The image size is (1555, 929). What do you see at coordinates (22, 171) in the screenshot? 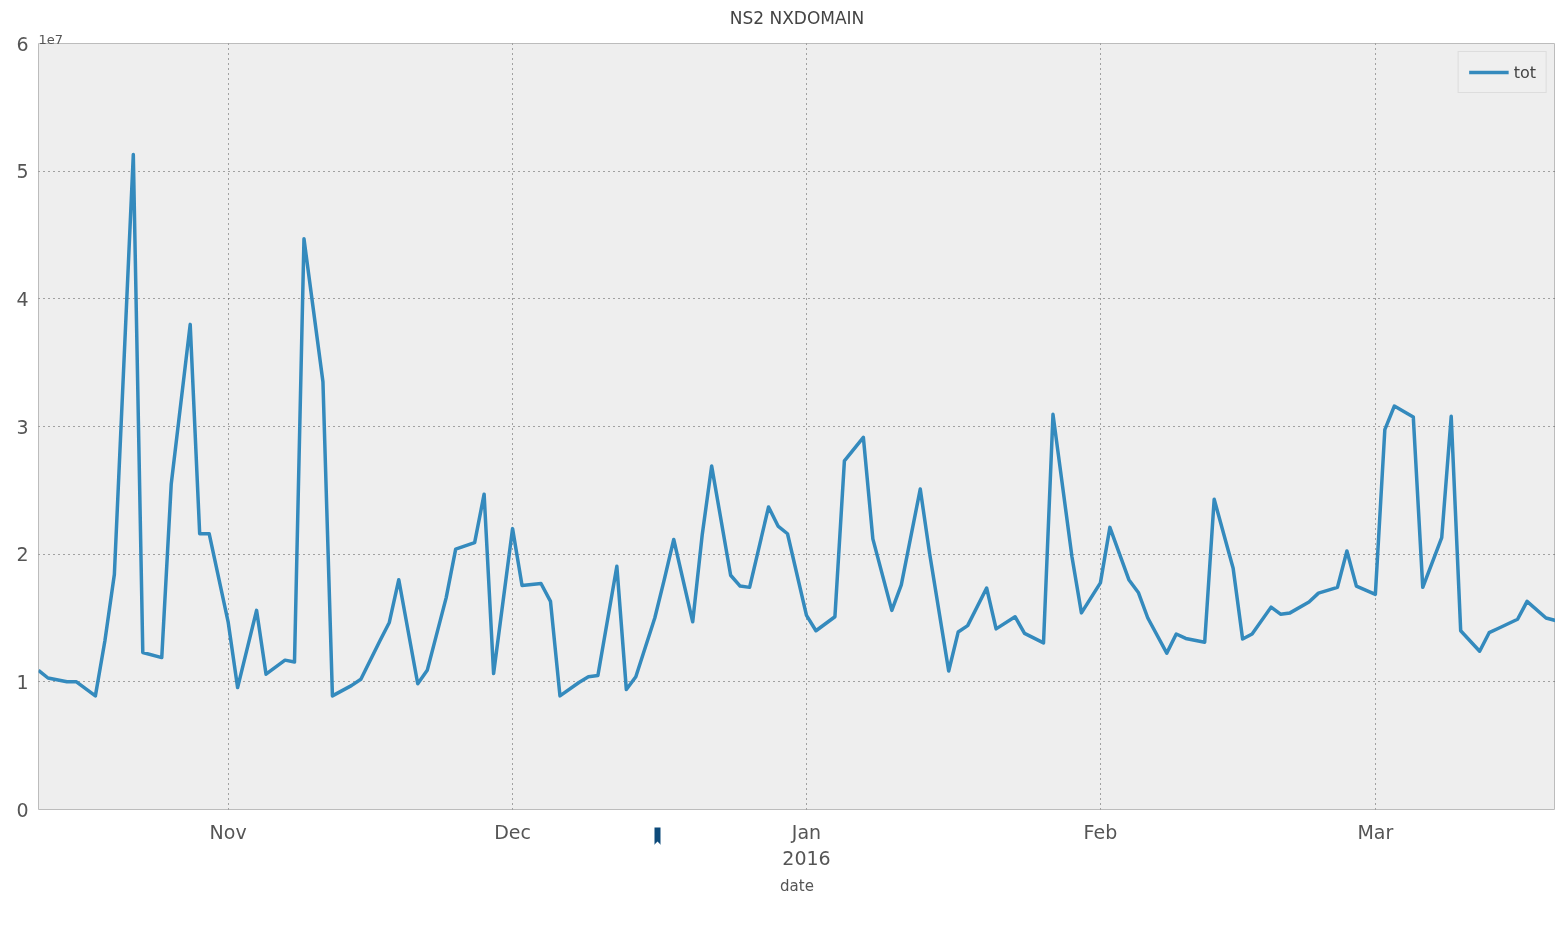
I see `y-tick-label: 5` at bounding box center [22, 171].